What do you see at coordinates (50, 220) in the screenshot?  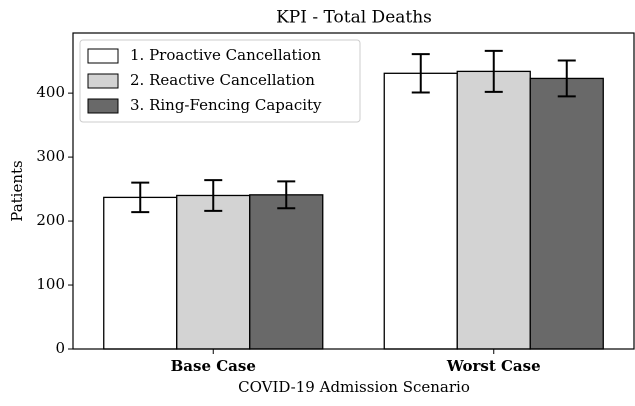 I see `y-tick-label: 200` at bounding box center [50, 220].